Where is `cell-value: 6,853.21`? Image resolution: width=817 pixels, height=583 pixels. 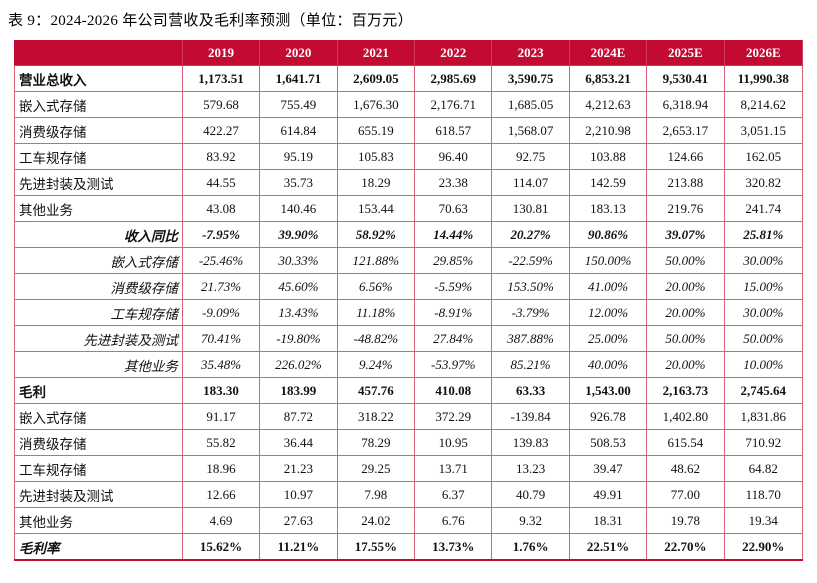 cell-value: 6,853.21 is located at coordinates (608, 78).